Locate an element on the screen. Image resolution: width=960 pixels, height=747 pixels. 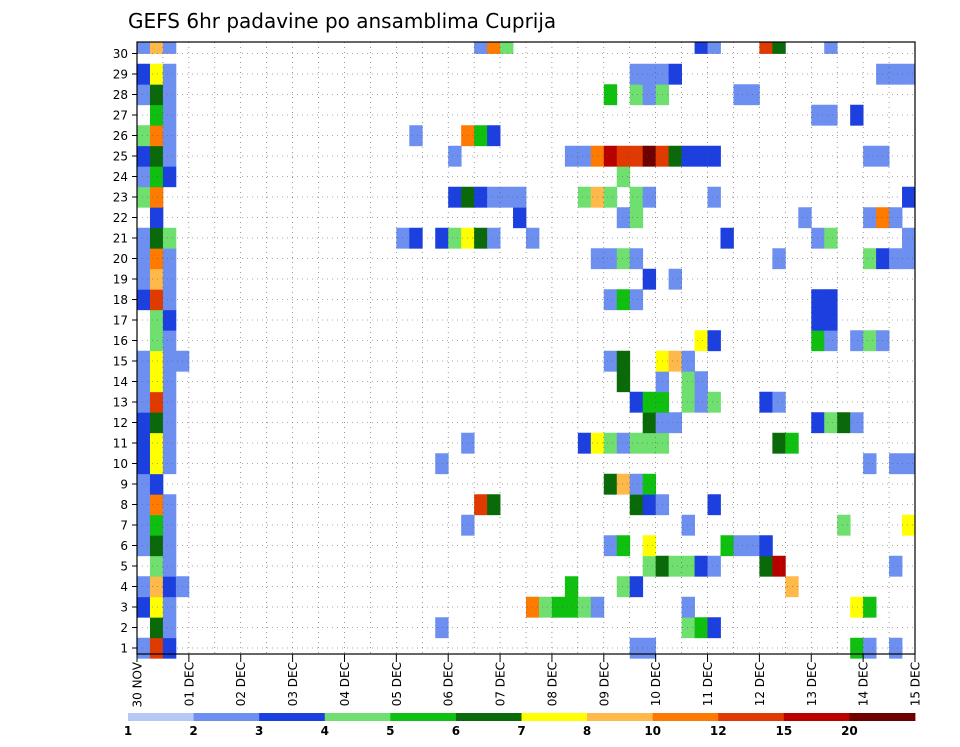
x-tick-label: 13 DEC is located at coordinates (812, 684).